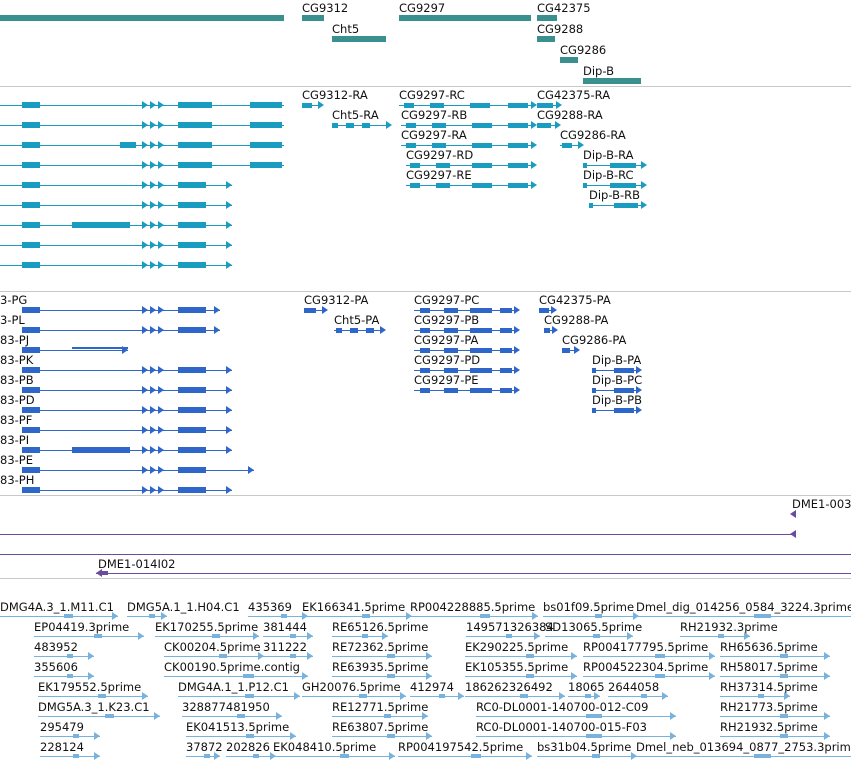 Image resolution: width=851 pixels, height=763 pixels. Describe the element at coordinates (142, 18) in the screenshot. I see `gene-bar-left` at that location.